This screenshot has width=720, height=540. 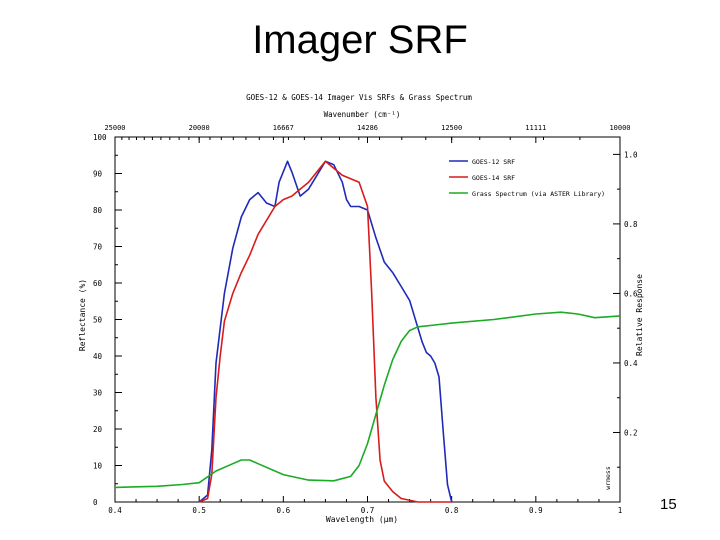 What do you see at coordinates (283, 128) in the screenshot?
I see `top-tick-label: 16667` at bounding box center [283, 128].